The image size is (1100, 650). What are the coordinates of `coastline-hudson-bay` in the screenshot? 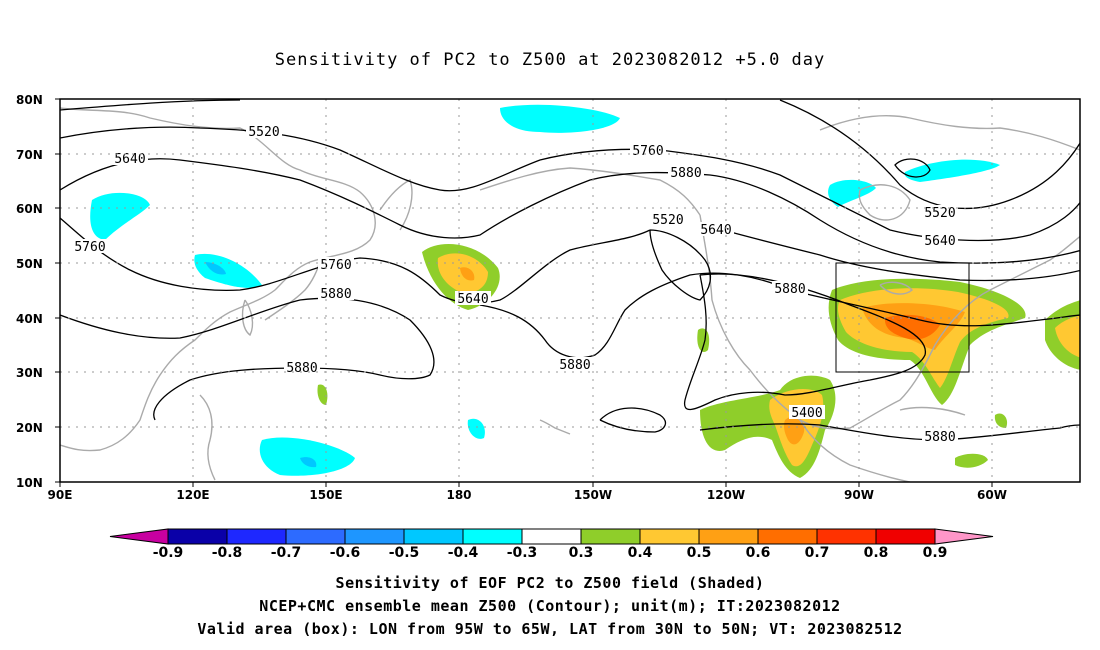 It's located at (884, 202).